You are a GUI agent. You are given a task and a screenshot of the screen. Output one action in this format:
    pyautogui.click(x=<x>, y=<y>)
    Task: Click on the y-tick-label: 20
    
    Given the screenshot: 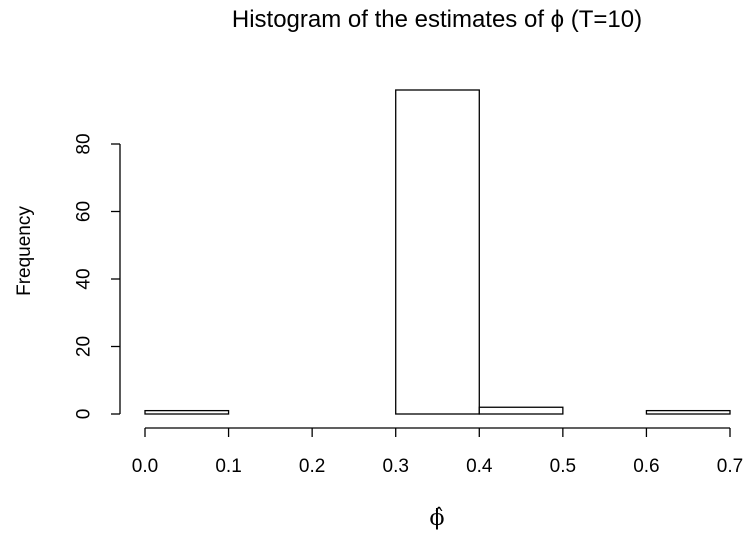 What is the action you would take?
    pyautogui.click(x=84, y=346)
    